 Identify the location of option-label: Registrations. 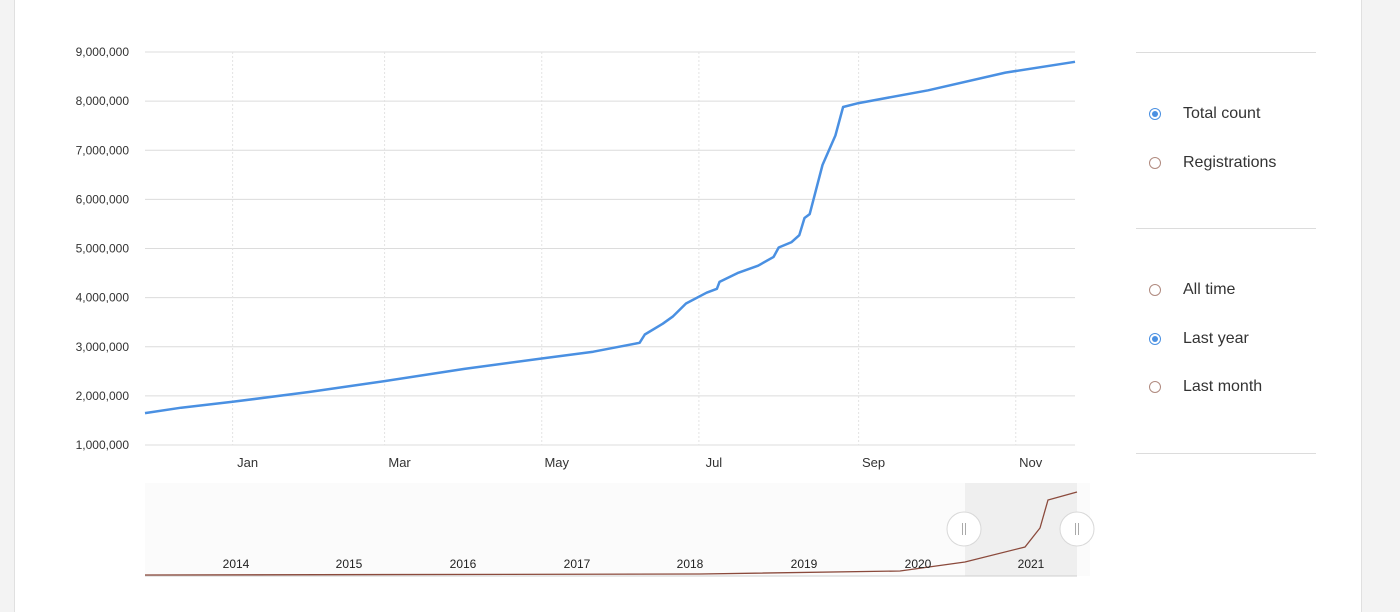
(1230, 162).